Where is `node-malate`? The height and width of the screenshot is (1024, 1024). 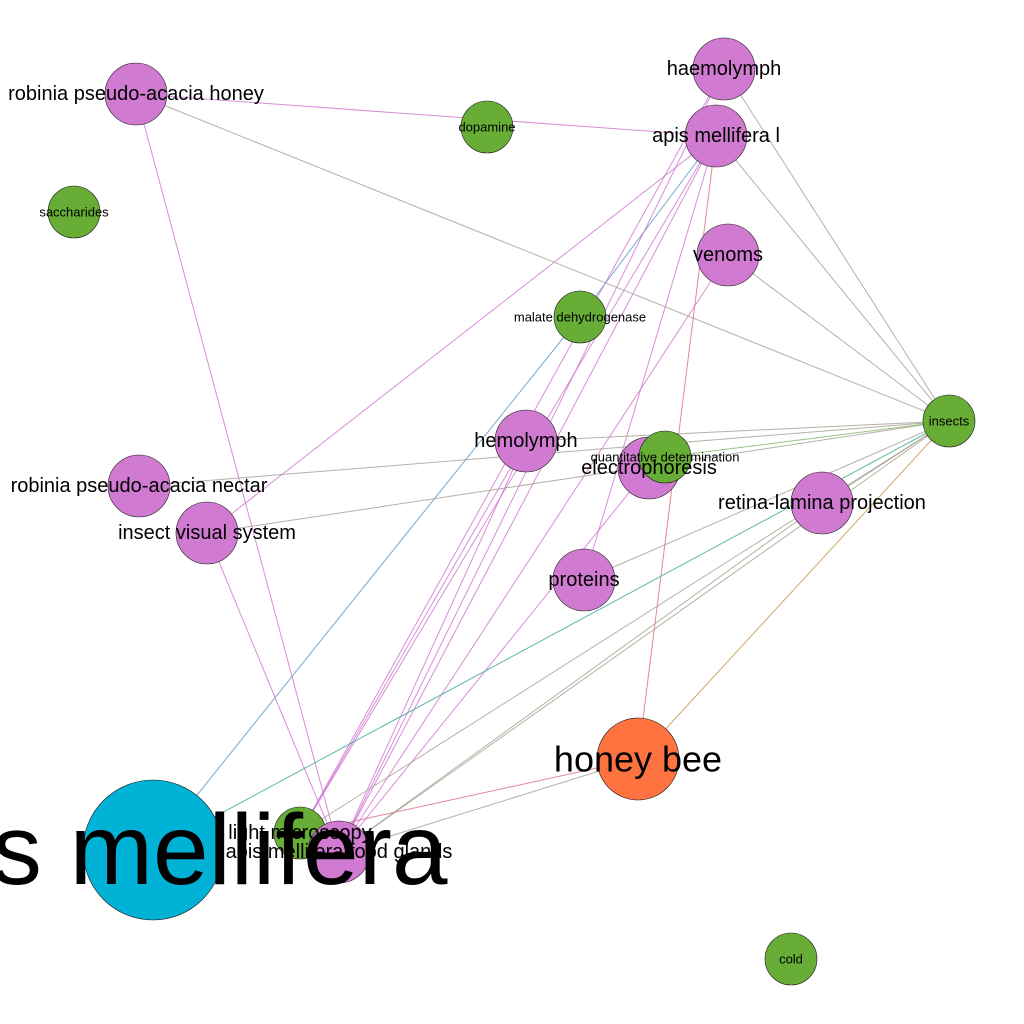
node-malate is located at coordinates (580, 317).